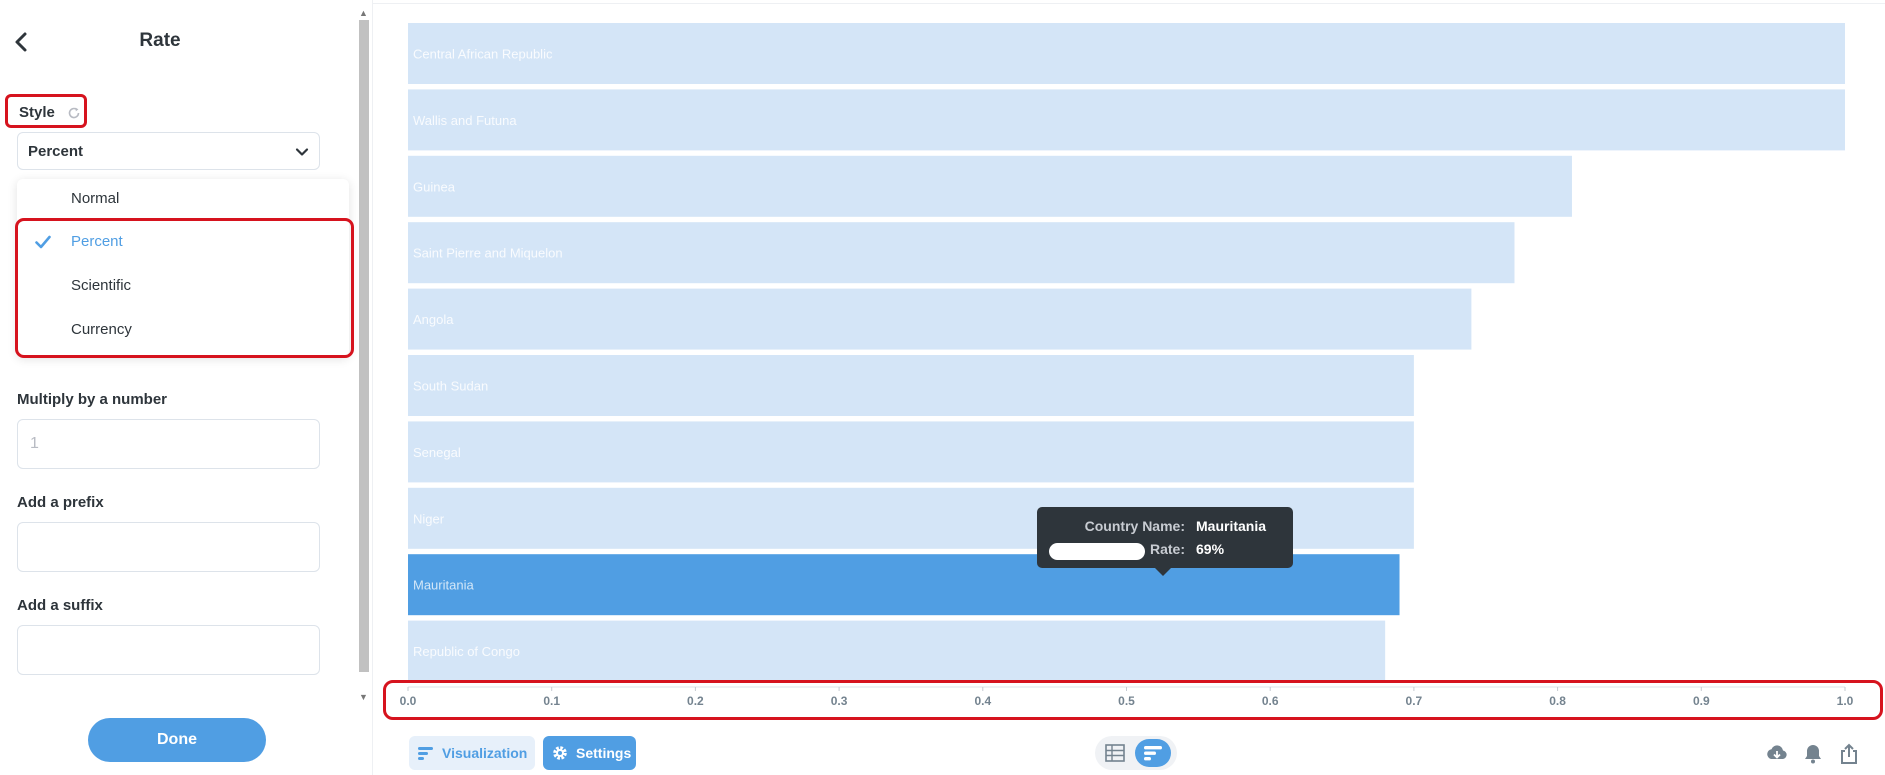  What do you see at coordinates (74, 113) in the screenshot?
I see `reset-icon` at bounding box center [74, 113].